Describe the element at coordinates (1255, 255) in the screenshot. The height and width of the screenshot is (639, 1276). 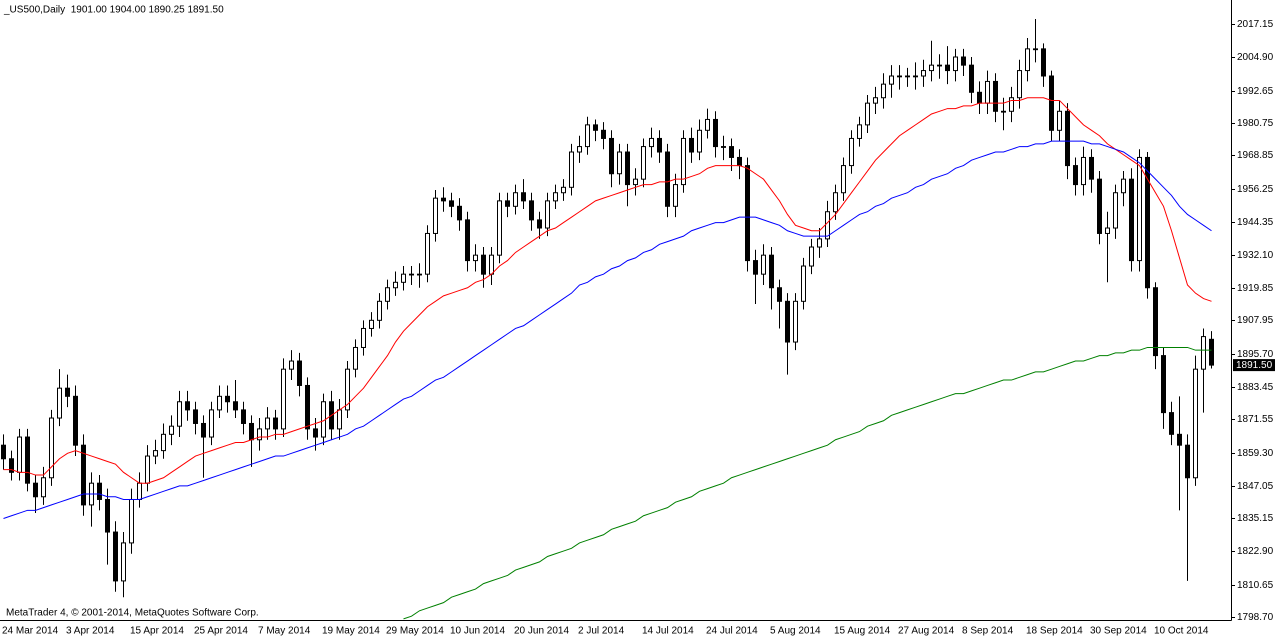
I see `y-tick-label: 1932.10` at that location.